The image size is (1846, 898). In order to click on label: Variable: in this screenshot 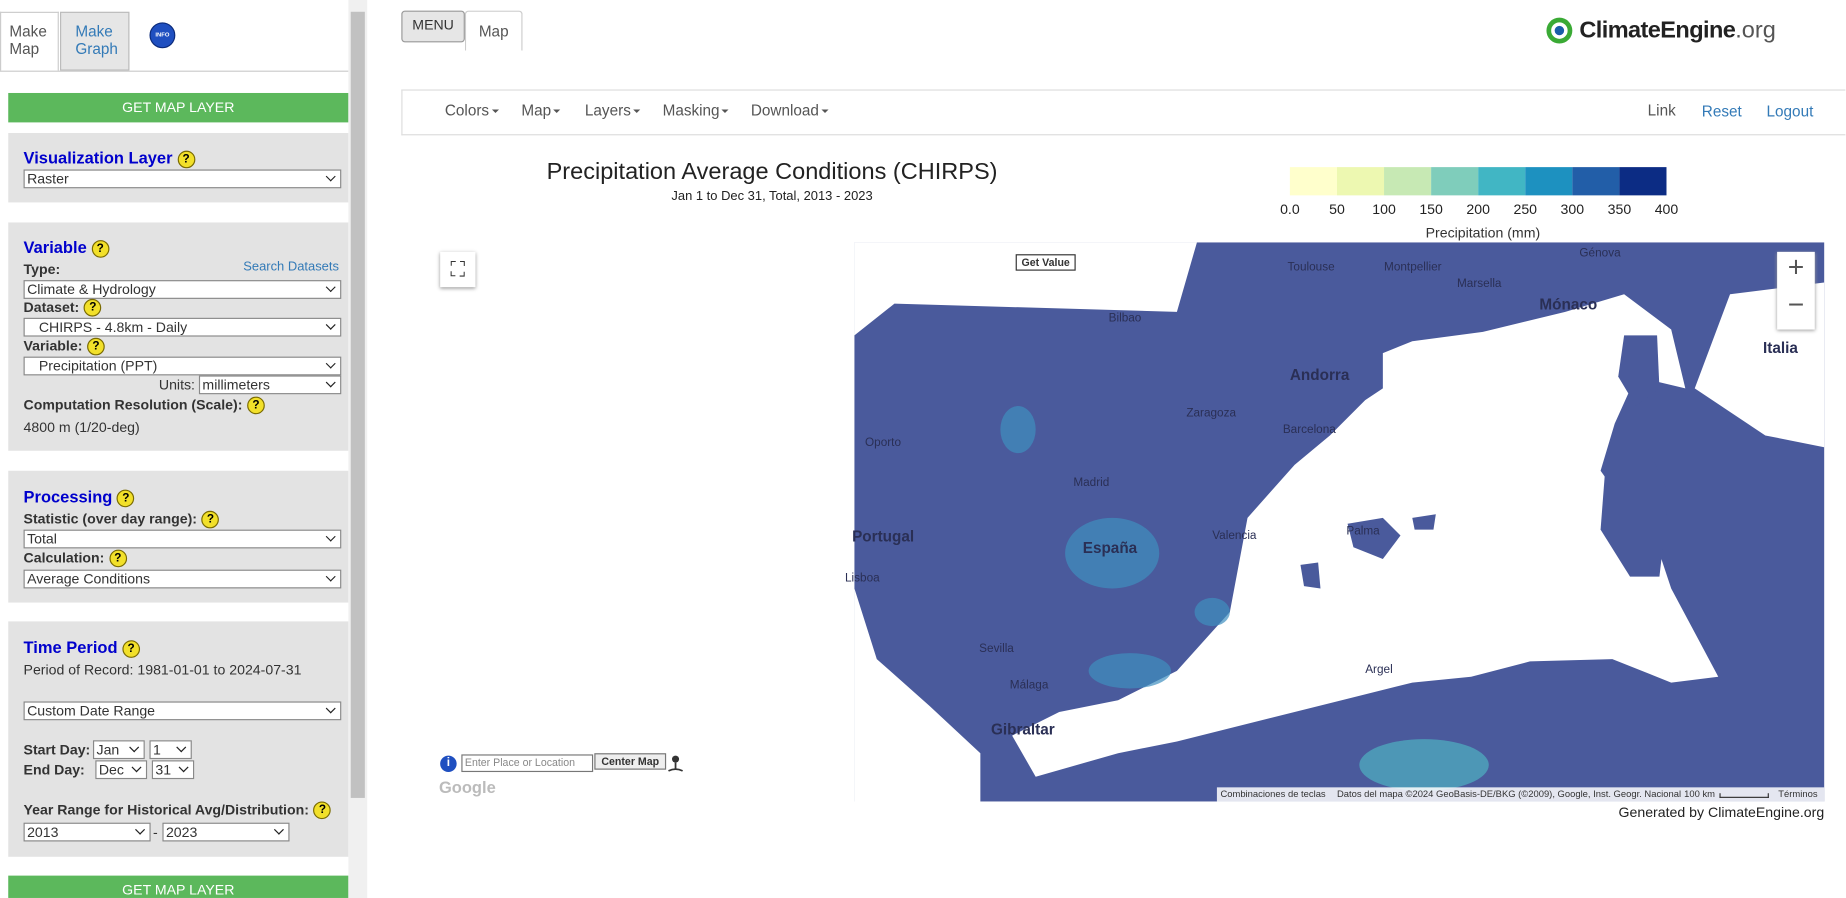, I will do `click(53, 346)`.